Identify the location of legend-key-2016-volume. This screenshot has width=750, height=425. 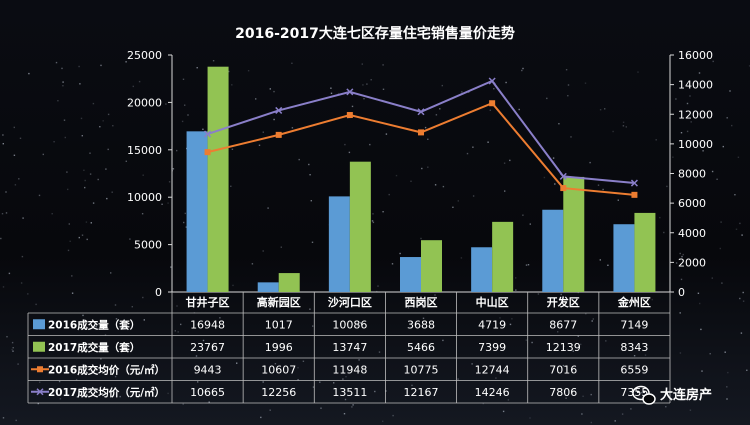
(39, 324).